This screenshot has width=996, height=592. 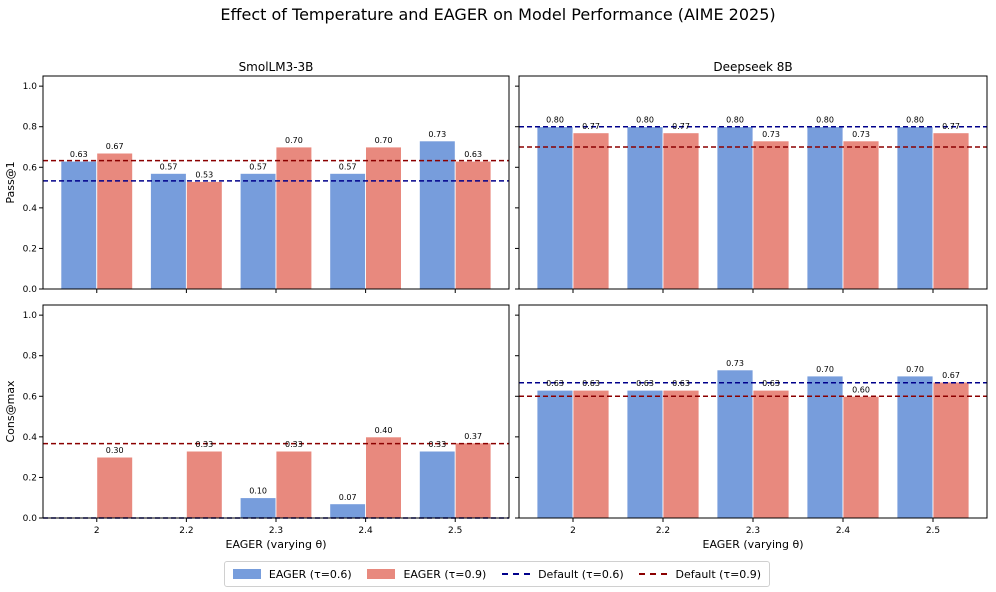 What do you see at coordinates (10, 411) in the screenshot?
I see `y-axis-label: Cons@max` at bounding box center [10, 411].